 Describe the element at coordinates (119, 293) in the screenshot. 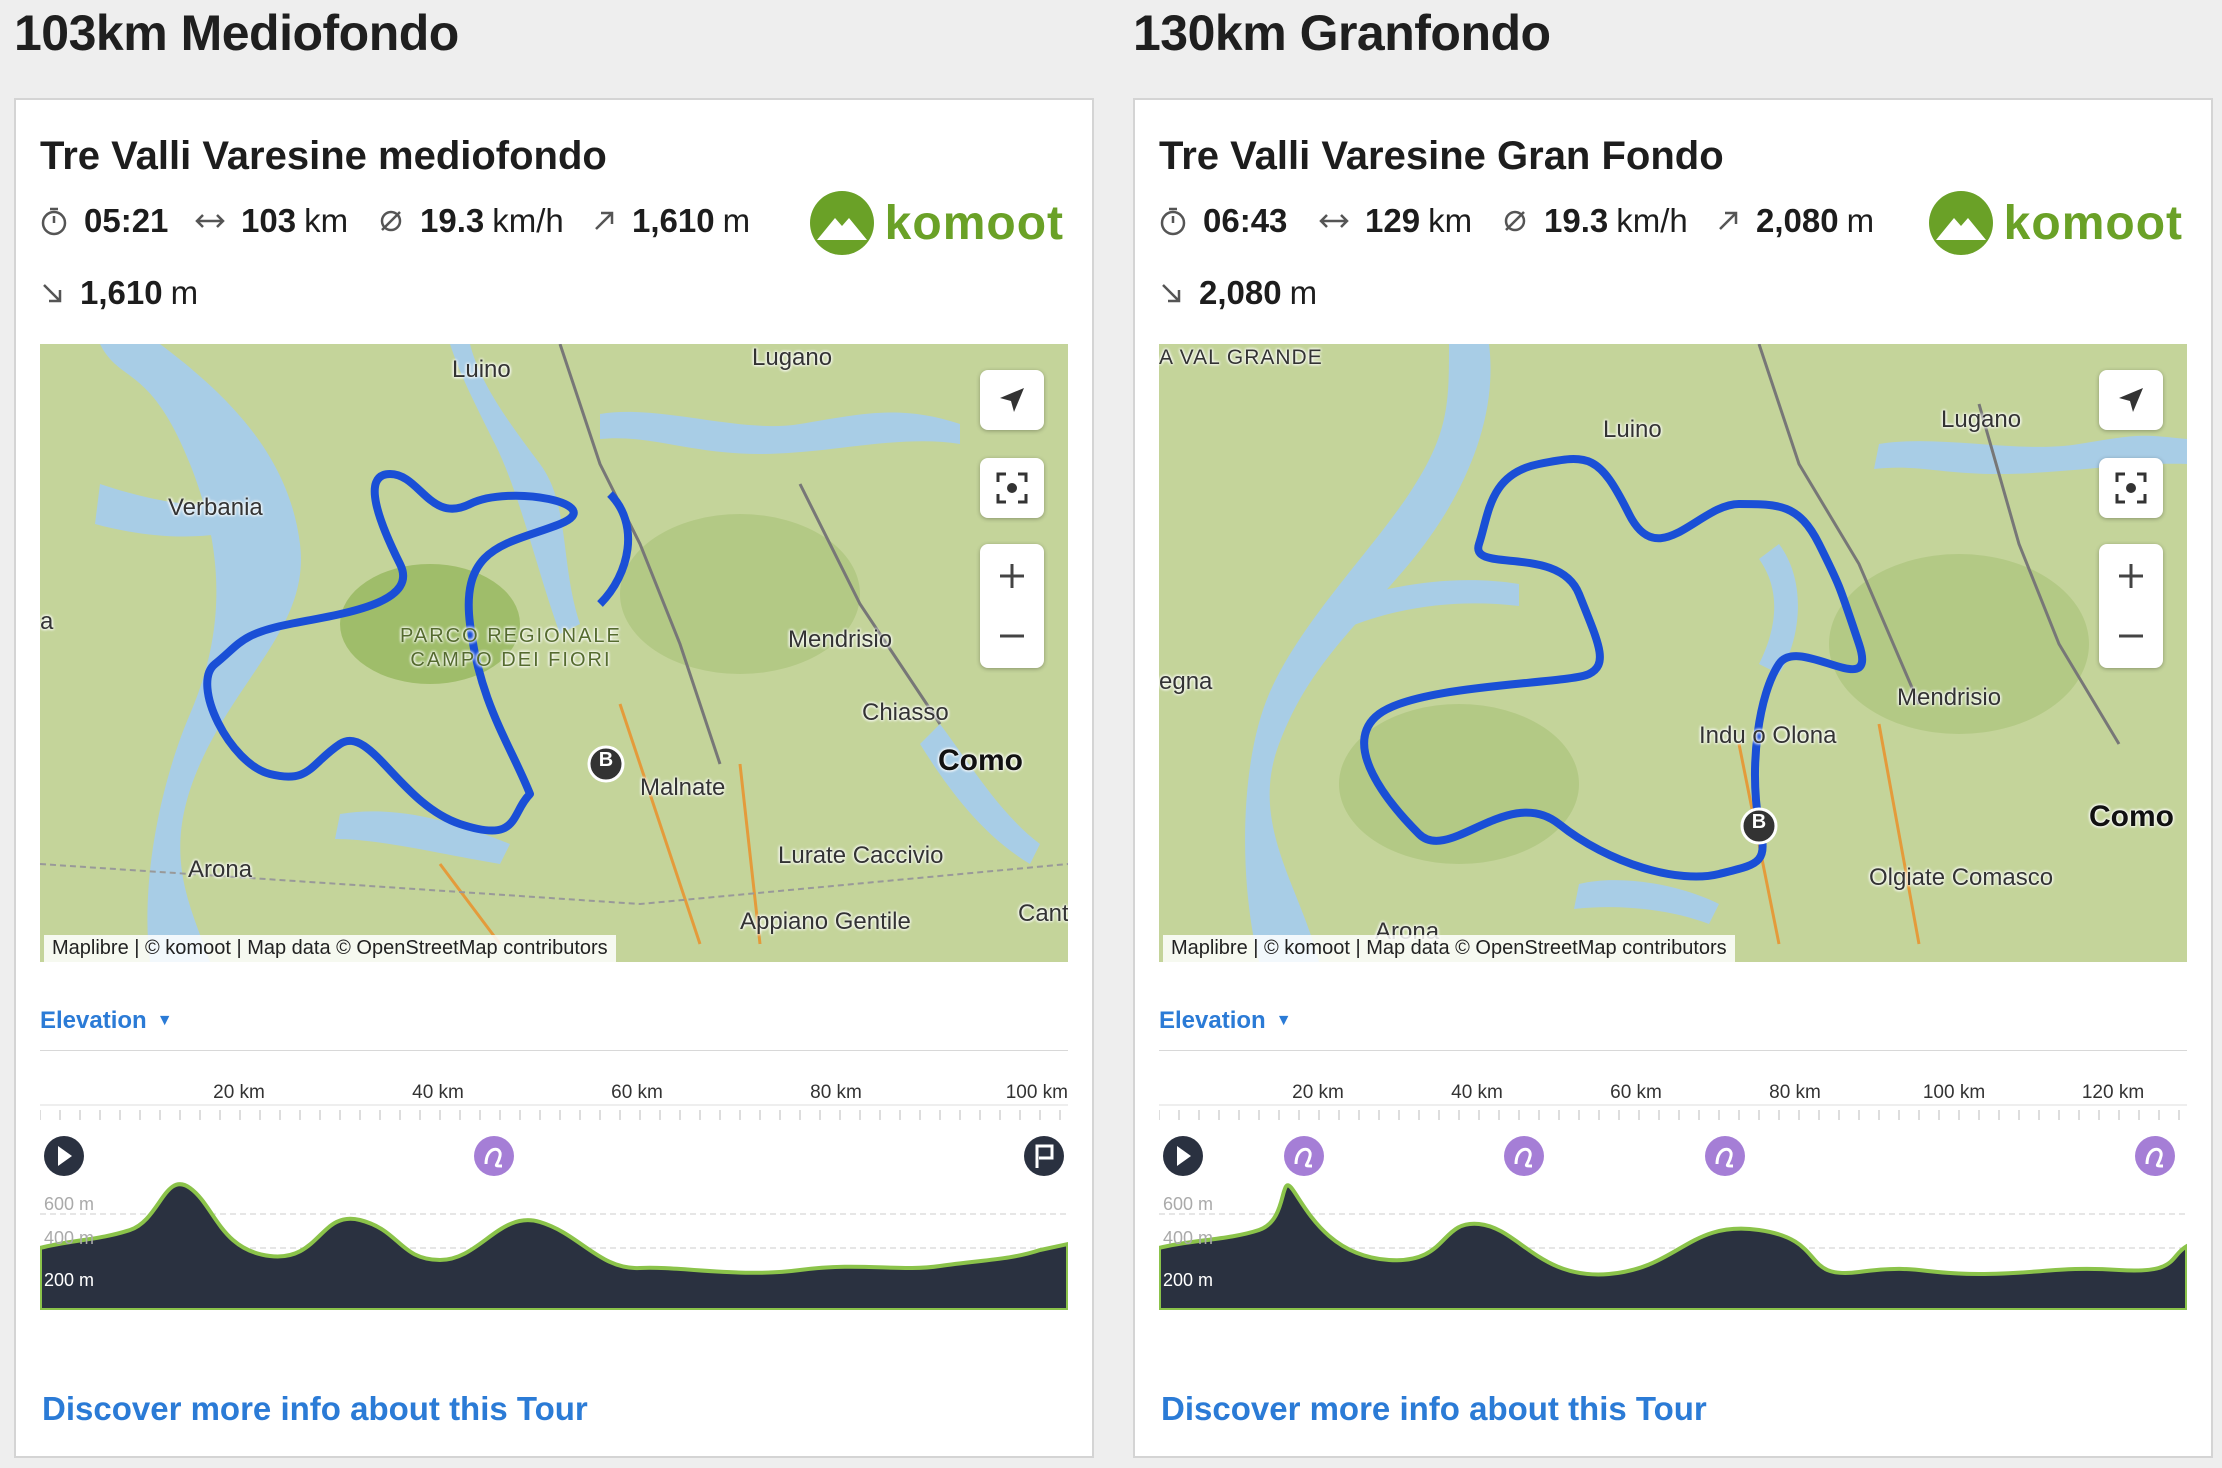

I see `descent-stat: 1,610 m` at that location.